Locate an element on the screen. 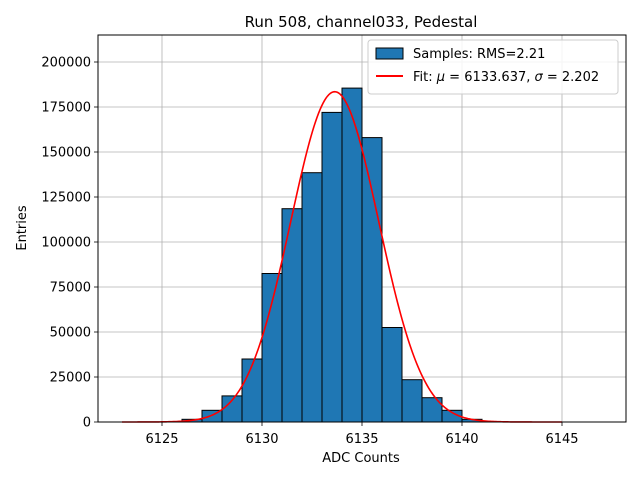 Image resolution: width=640 pixels, height=480 pixels. y-axis-title: Entries is located at coordinates (22, 228).